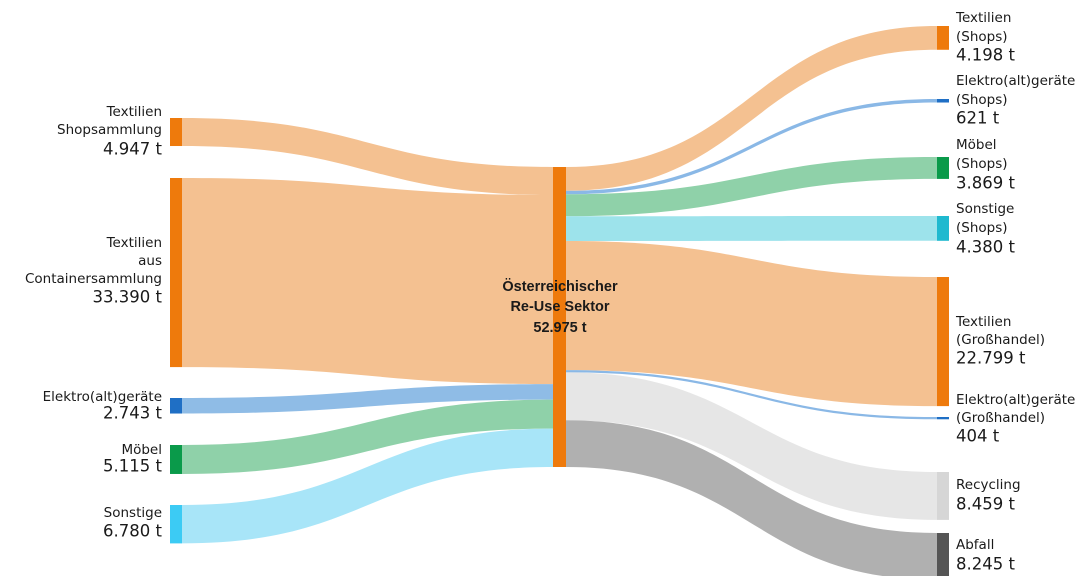 Image resolution: width=1088 pixels, height=576 pixels. What do you see at coordinates (132, 466) in the screenshot?
I see `node-value: 5.115 t` at bounding box center [132, 466].